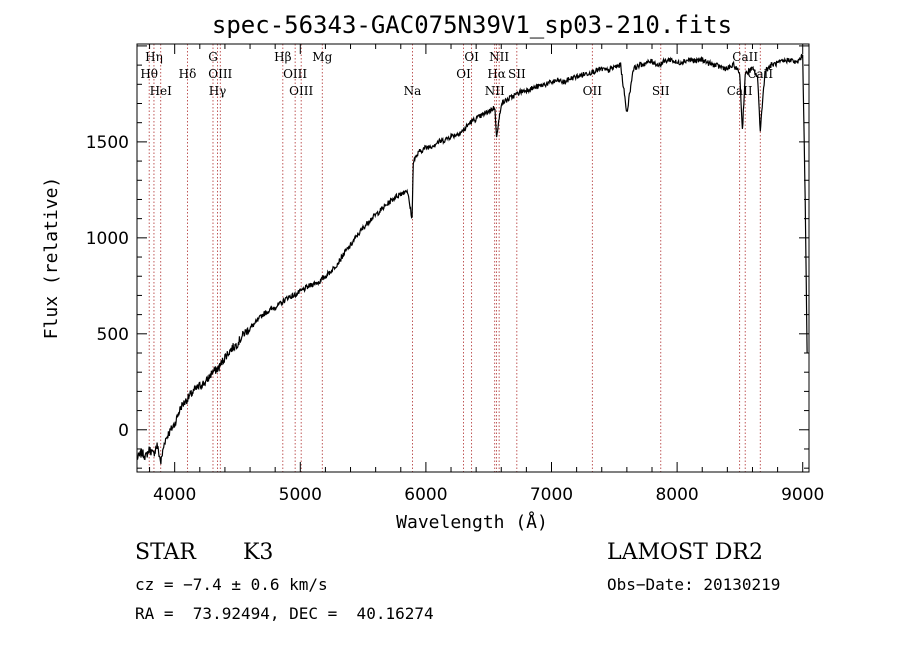  I want to click on x-tick-label: 9000, so click(802, 495).